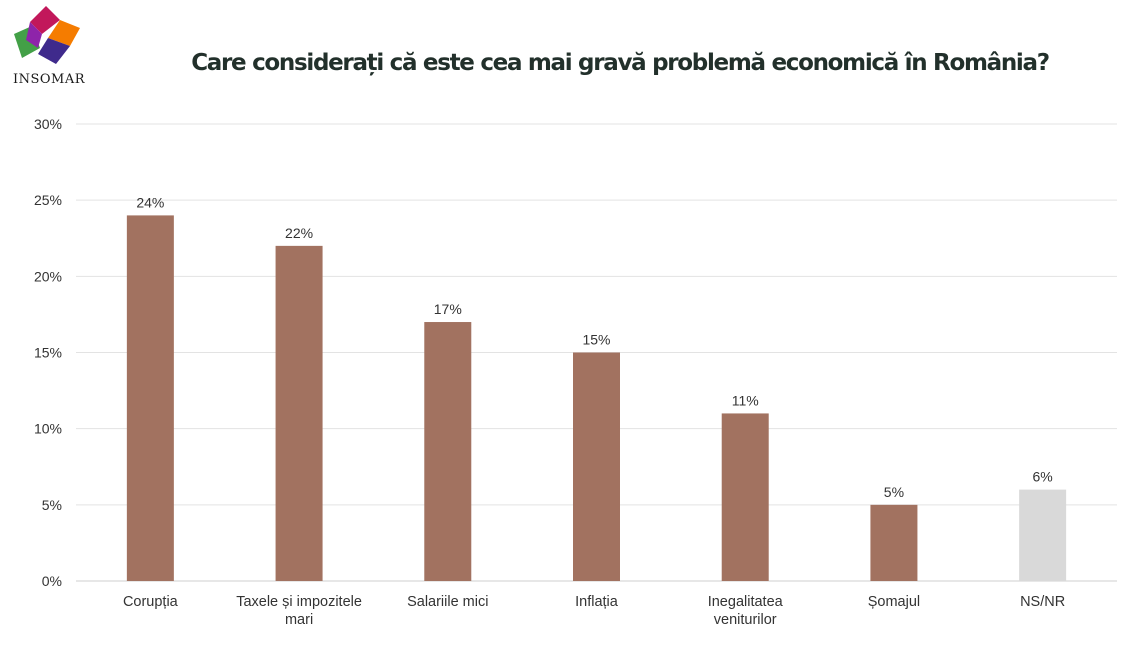 Image resolution: width=1146 pixels, height=652 pixels. What do you see at coordinates (48, 276) in the screenshot?
I see `y-tick-label: 20%` at bounding box center [48, 276].